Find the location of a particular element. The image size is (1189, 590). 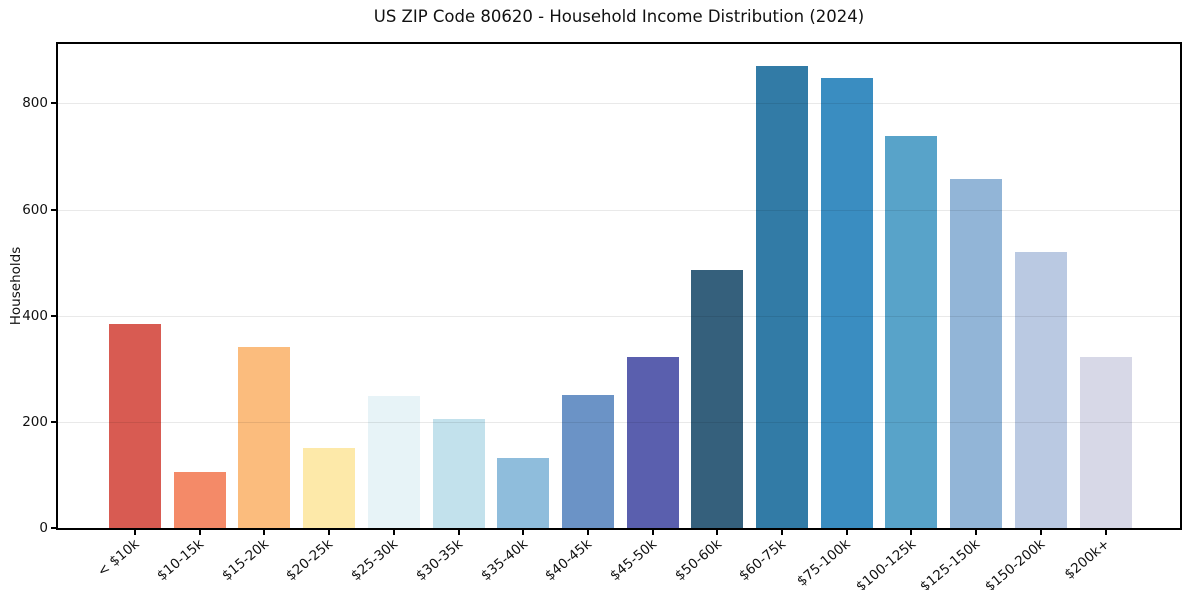

x-tick-label-text: < $10k is located at coordinates (118, 558).